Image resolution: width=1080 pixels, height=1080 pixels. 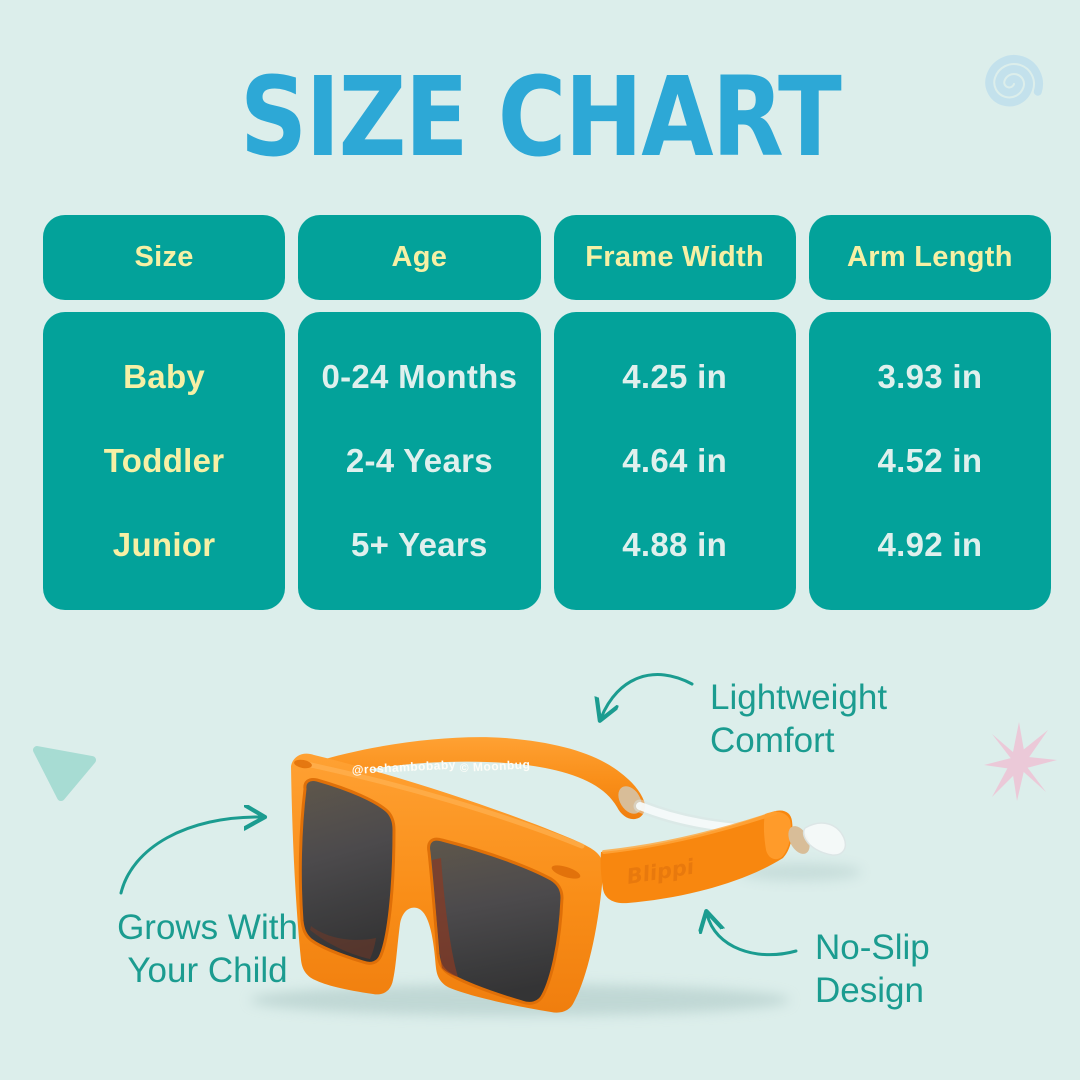 I want to click on arm-length-value: 4.52 in, so click(x=930, y=460).